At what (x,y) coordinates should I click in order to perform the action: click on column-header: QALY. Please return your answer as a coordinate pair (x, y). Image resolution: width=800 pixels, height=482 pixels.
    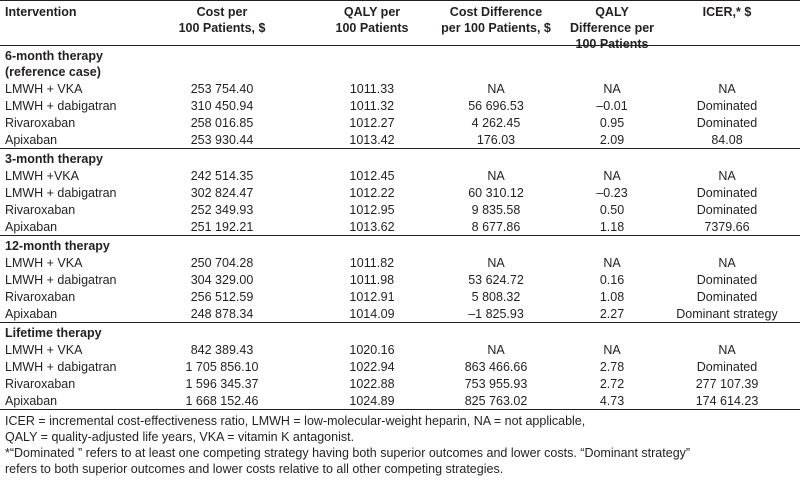
    Looking at the image, I should click on (612, 12).